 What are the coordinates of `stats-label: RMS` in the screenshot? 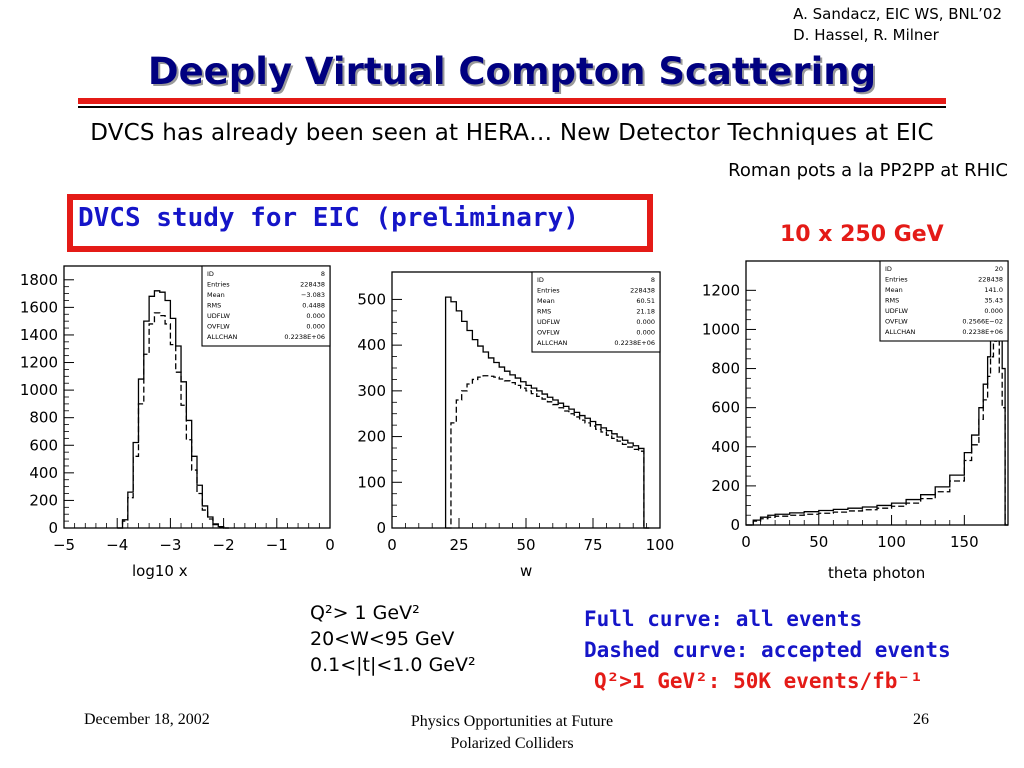 It's located at (214, 306).